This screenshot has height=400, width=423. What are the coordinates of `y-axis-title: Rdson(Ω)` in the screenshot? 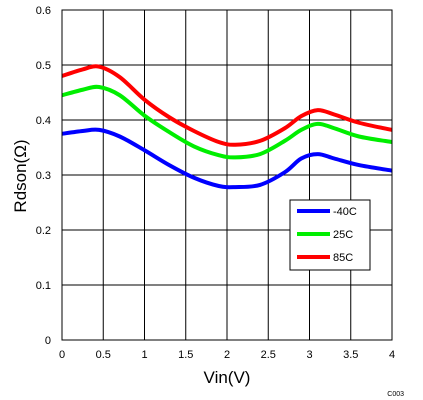 It's located at (20, 175).